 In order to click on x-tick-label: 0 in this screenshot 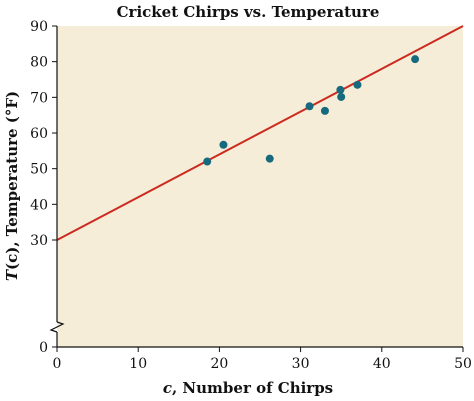, I will do `click(57, 364)`.